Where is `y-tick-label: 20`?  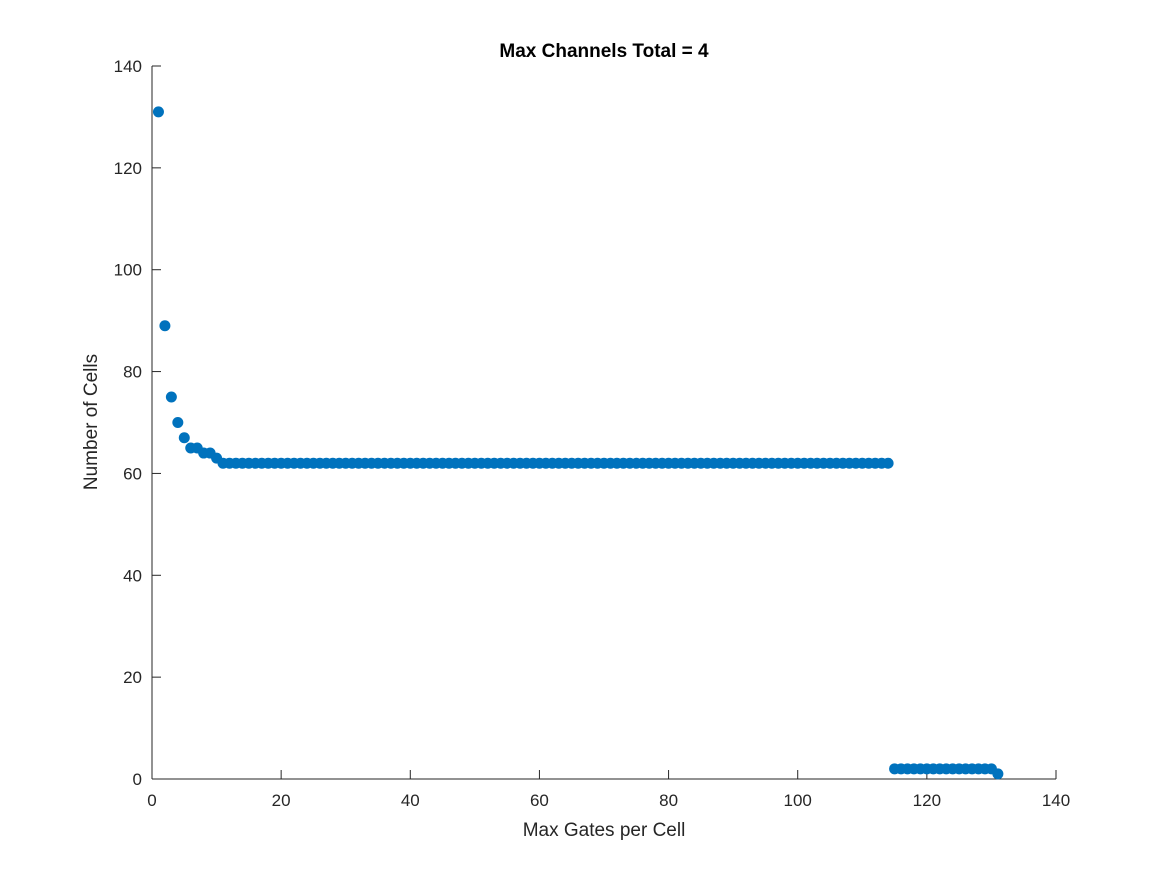 y-tick-label: 20 is located at coordinates (132, 677).